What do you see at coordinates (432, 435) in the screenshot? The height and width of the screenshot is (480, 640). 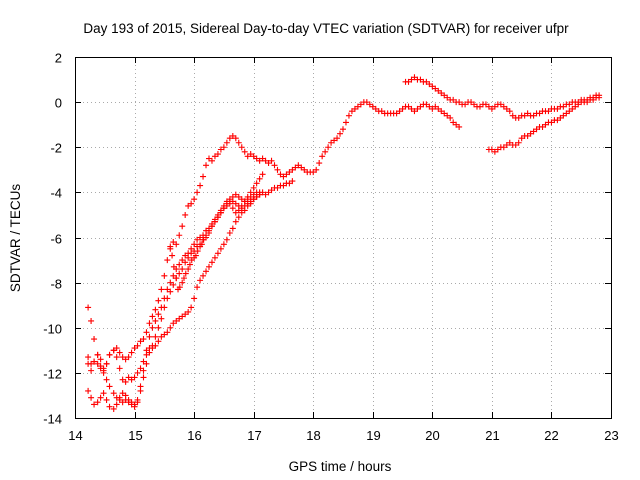 I see `x-tick-label: 20` at bounding box center [432, 435].